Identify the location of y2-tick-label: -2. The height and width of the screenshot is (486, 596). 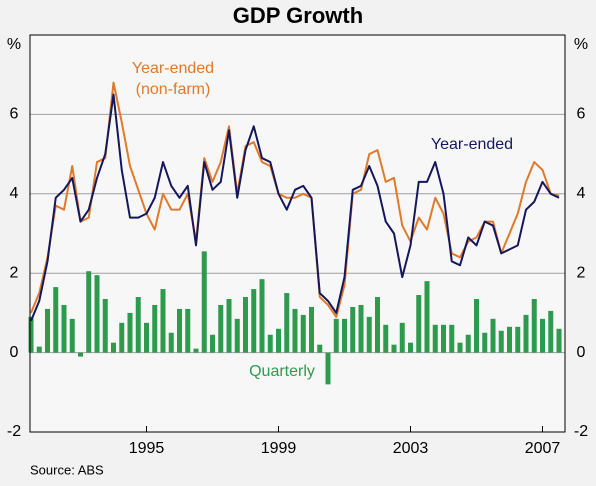
(581, 431).